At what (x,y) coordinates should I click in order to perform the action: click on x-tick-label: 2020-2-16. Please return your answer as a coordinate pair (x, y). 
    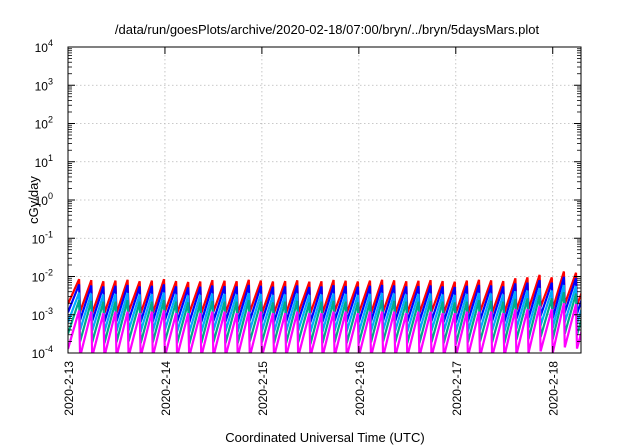
    Looking at the image, I should click on (360, 388).